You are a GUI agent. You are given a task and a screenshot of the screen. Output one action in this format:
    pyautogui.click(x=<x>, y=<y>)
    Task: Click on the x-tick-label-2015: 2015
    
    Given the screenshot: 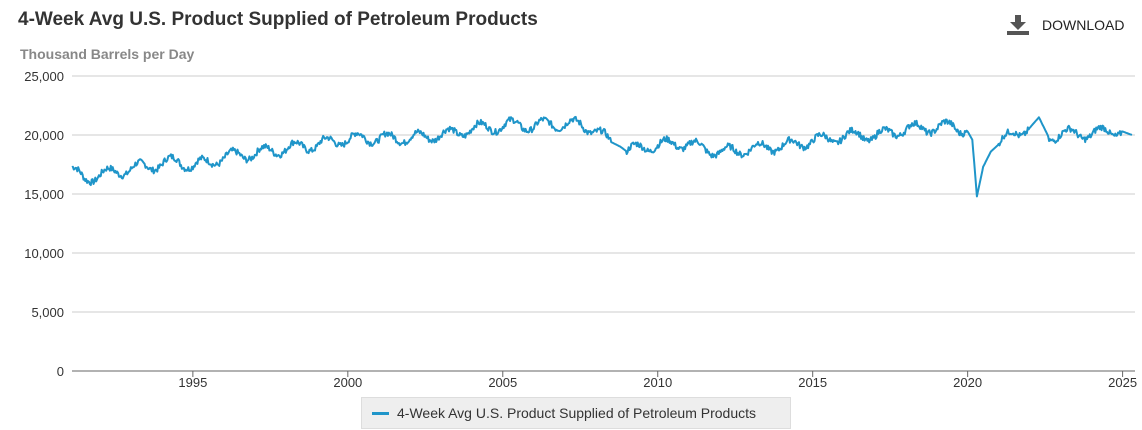 What is the action you would take?
    pyautogui.click(x=812, y=382)
    